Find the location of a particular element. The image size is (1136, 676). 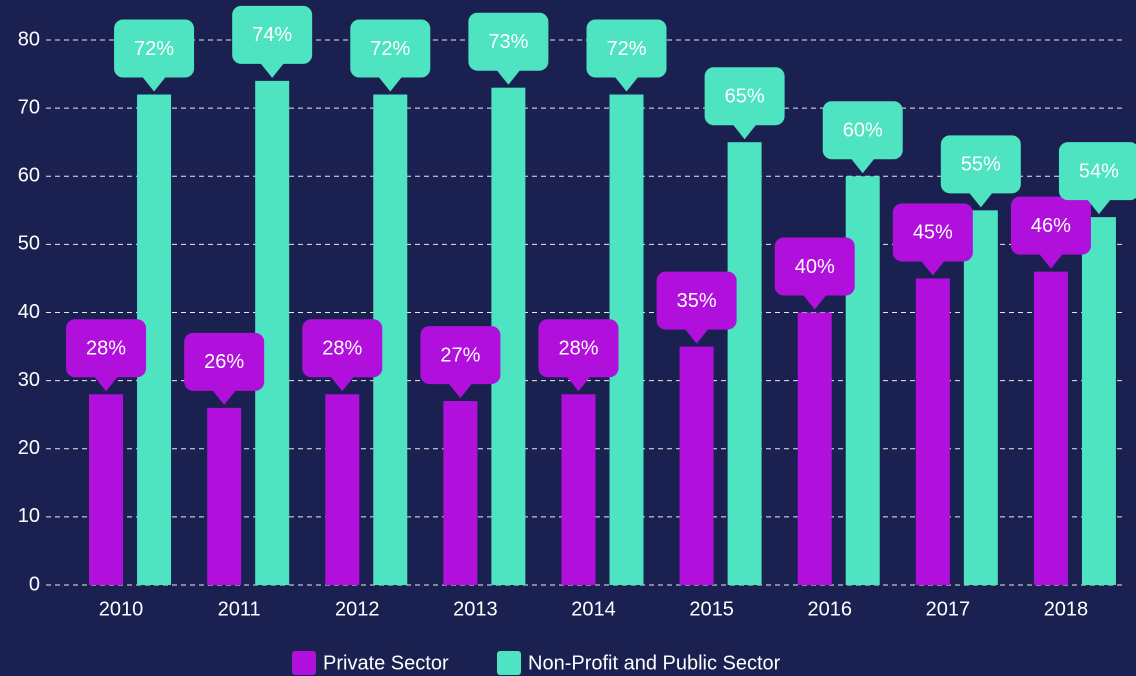

y-tick-label: 60 is located at coordinates (29, 176).